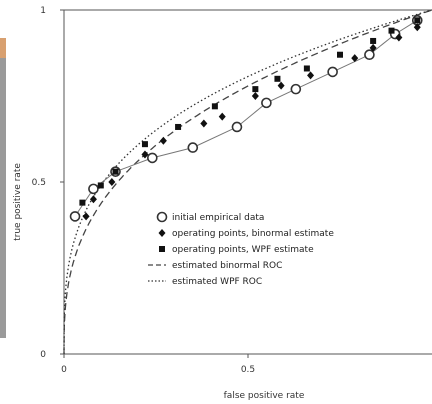 The height and width of the screenshot is (404, 432). I want to click on legend-entry-label: estimated binormal ROC, so click(227, 266).